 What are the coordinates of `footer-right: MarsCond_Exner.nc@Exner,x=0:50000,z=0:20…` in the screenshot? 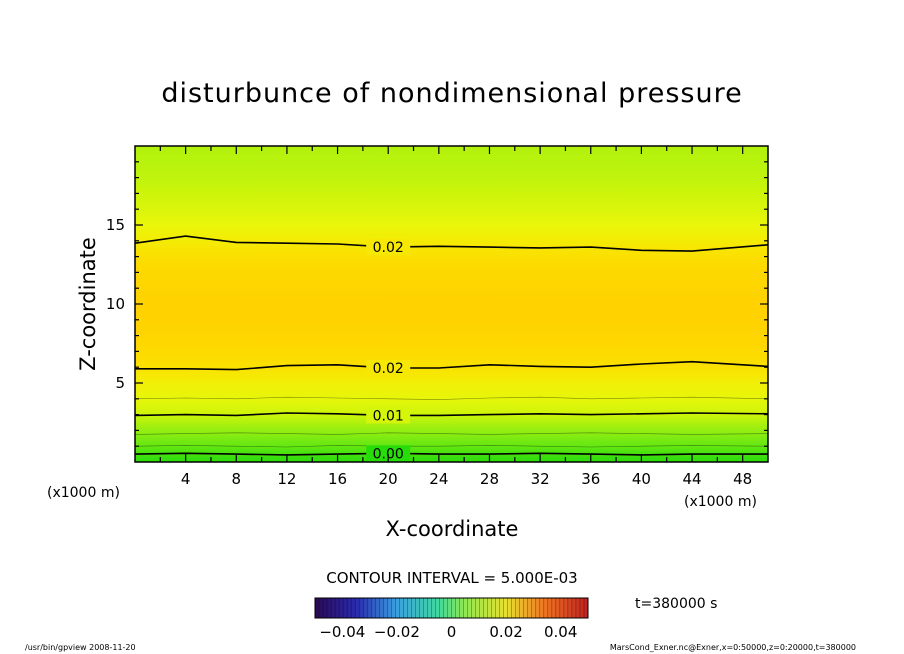 It's located at (733, 647).